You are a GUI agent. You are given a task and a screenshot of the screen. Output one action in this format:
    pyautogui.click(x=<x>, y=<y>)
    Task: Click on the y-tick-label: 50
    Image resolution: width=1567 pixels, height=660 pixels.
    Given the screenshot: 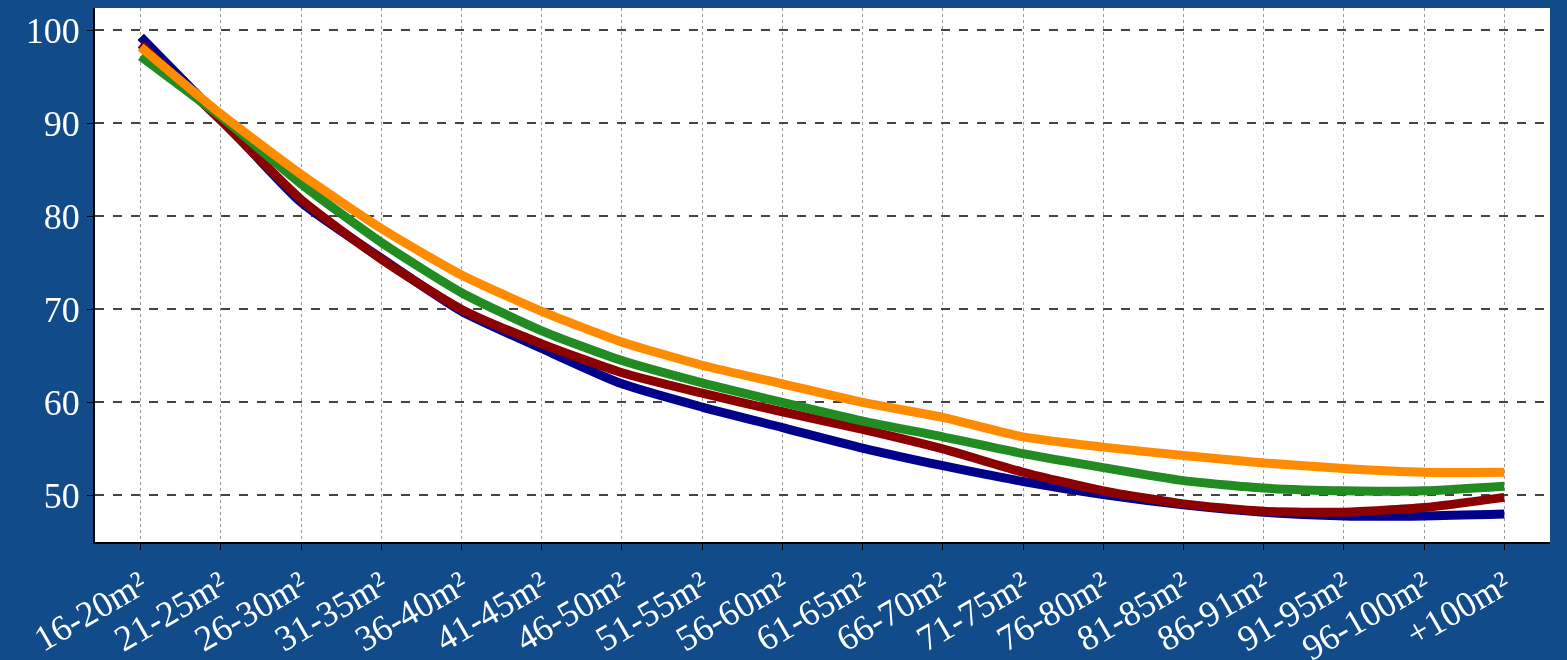 What is the action you would take?
    pyautogui.click(x=61, y=496)
    